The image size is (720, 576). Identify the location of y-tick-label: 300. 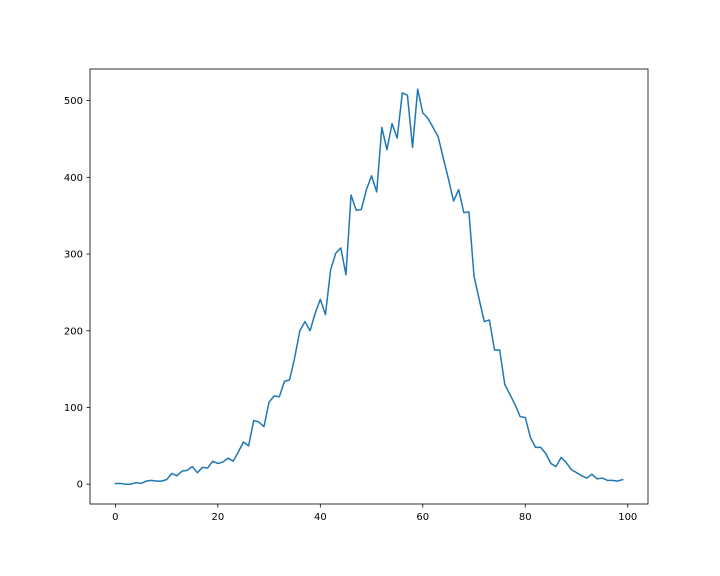
(73, 255).